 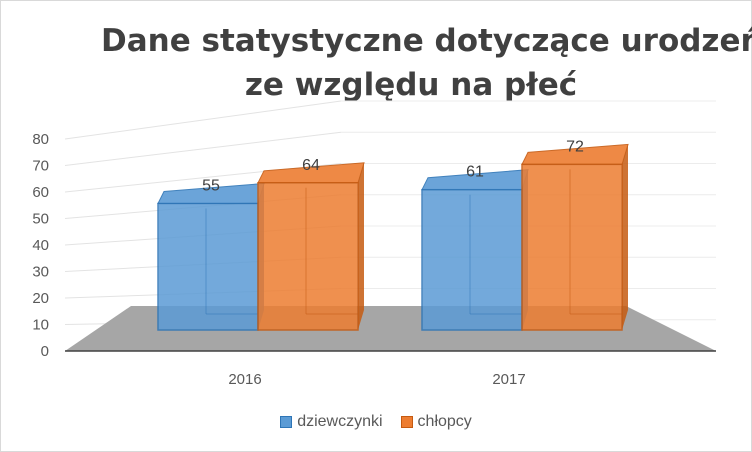 I want to click on bar-chłopcy-2017, so click(x=572, y=247).